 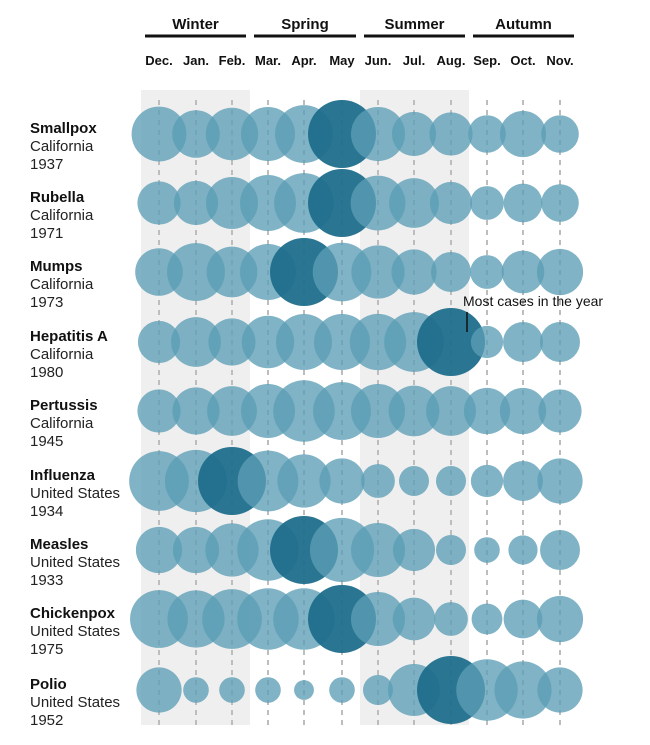 What do you see at coordinates (64, 405) in the screenshot?
I see `disease-name: Pertussis` at bounding box center [64, 405].